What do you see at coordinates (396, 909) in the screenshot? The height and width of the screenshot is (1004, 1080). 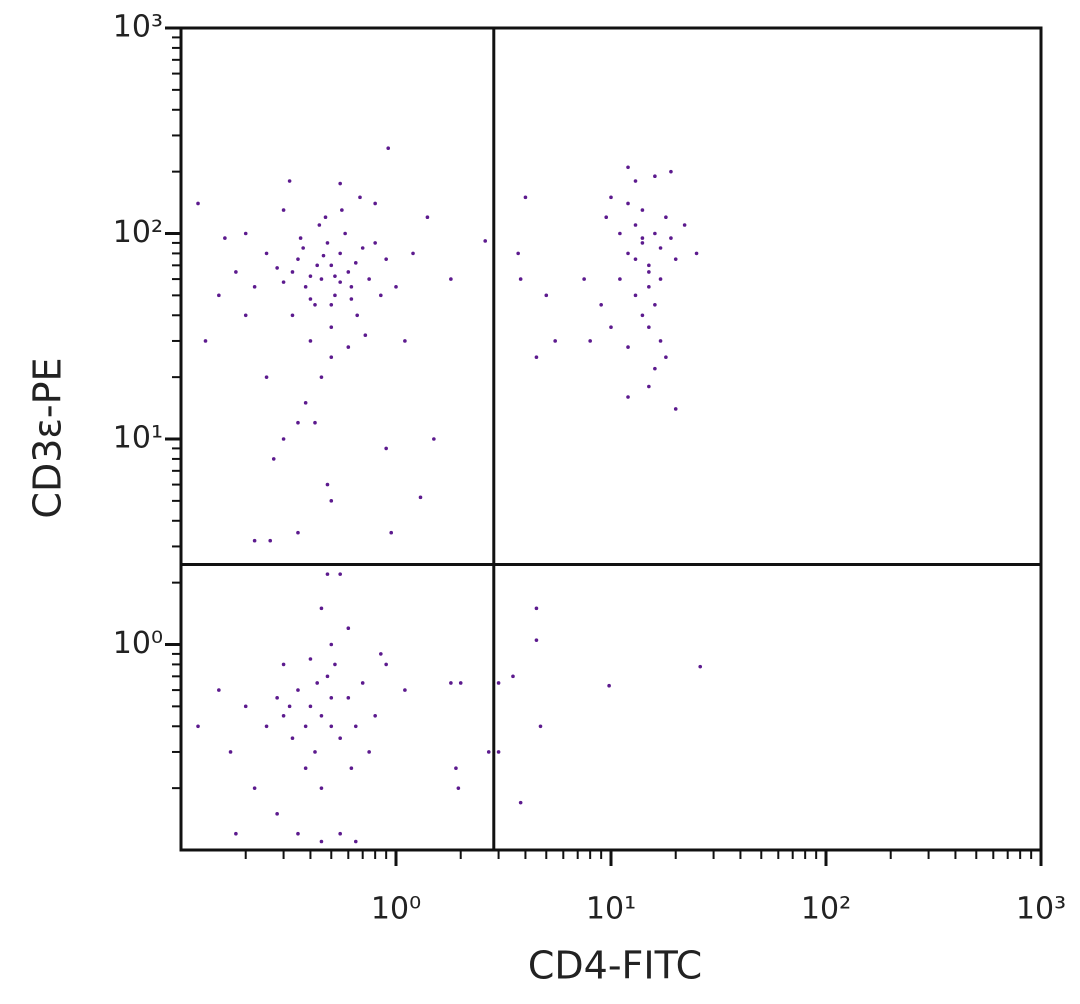 I see `x-tick-label: 10⁰` at bounding box center [396, 909].